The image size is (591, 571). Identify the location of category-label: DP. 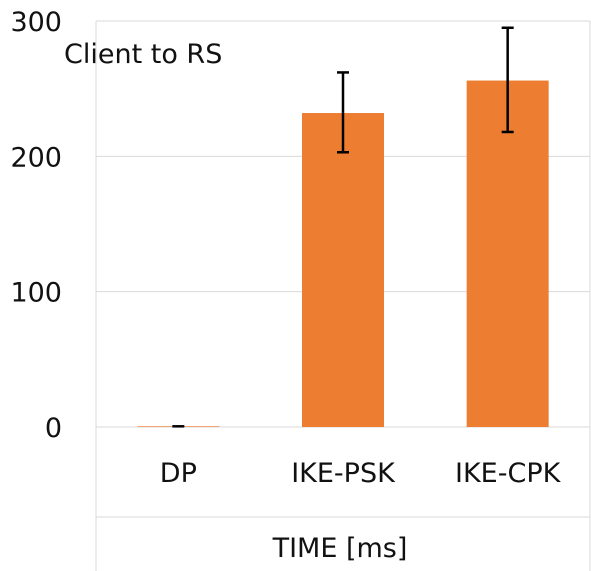
(178, 473).